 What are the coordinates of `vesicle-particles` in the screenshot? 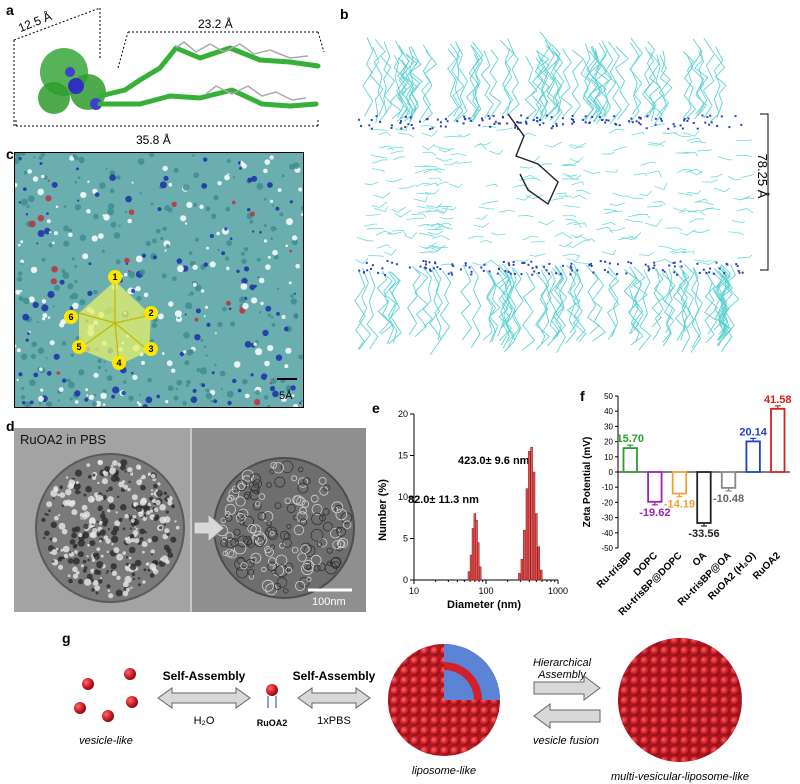 It's located at (106, 695).